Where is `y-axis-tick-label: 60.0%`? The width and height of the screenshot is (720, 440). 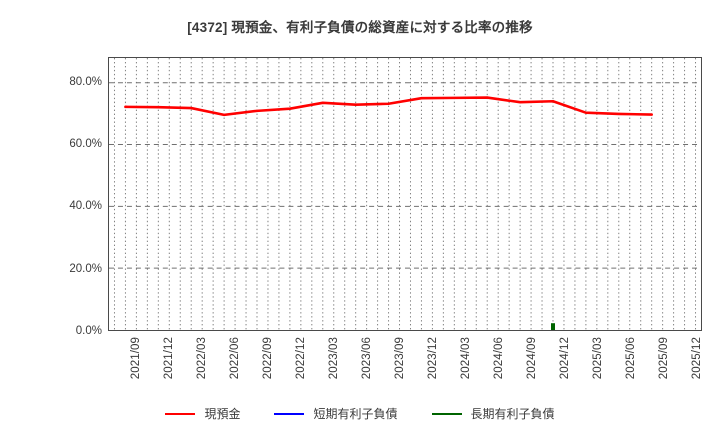
y-axis-tick-label: 60.0% is located at coordinates (85, 144).